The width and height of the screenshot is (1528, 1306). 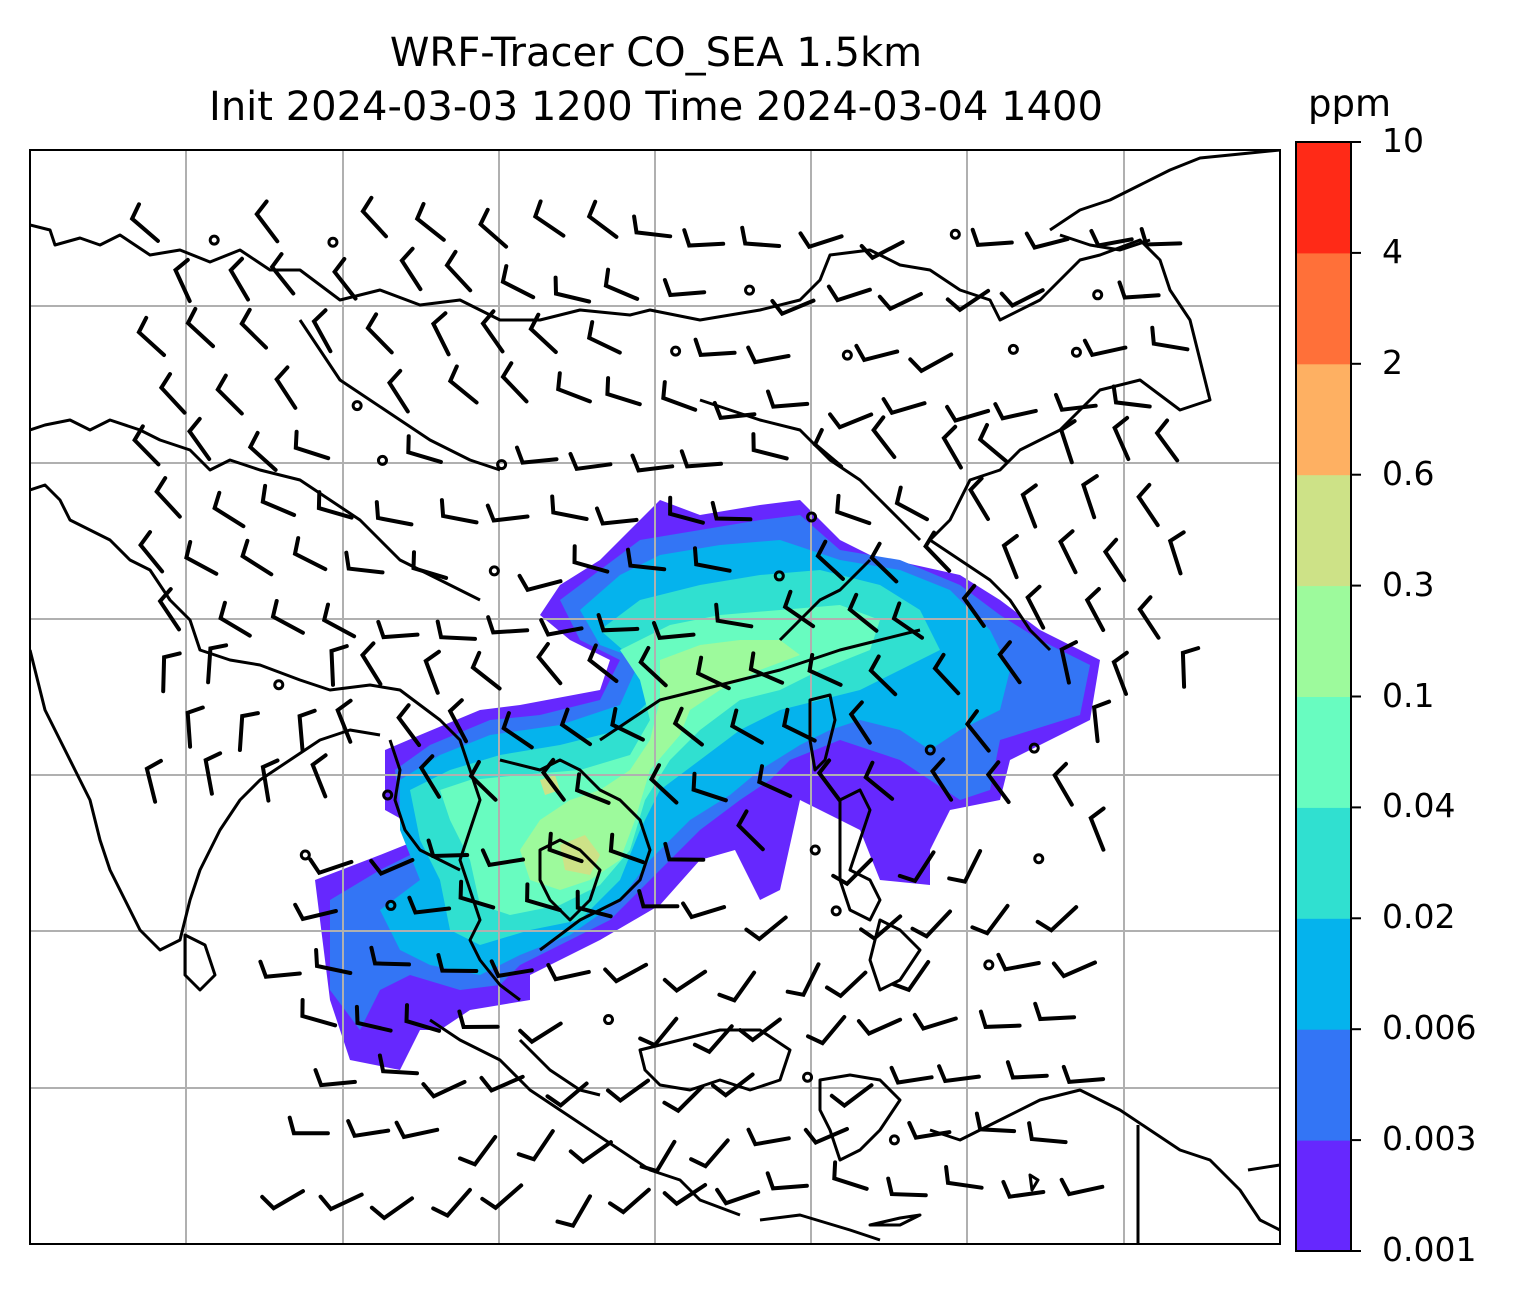 What do you see at coordinates (1429, 1028) in the screenshot?
I see `colorbar-tick-label: 0.006` at bounding box center [1429, 1028].